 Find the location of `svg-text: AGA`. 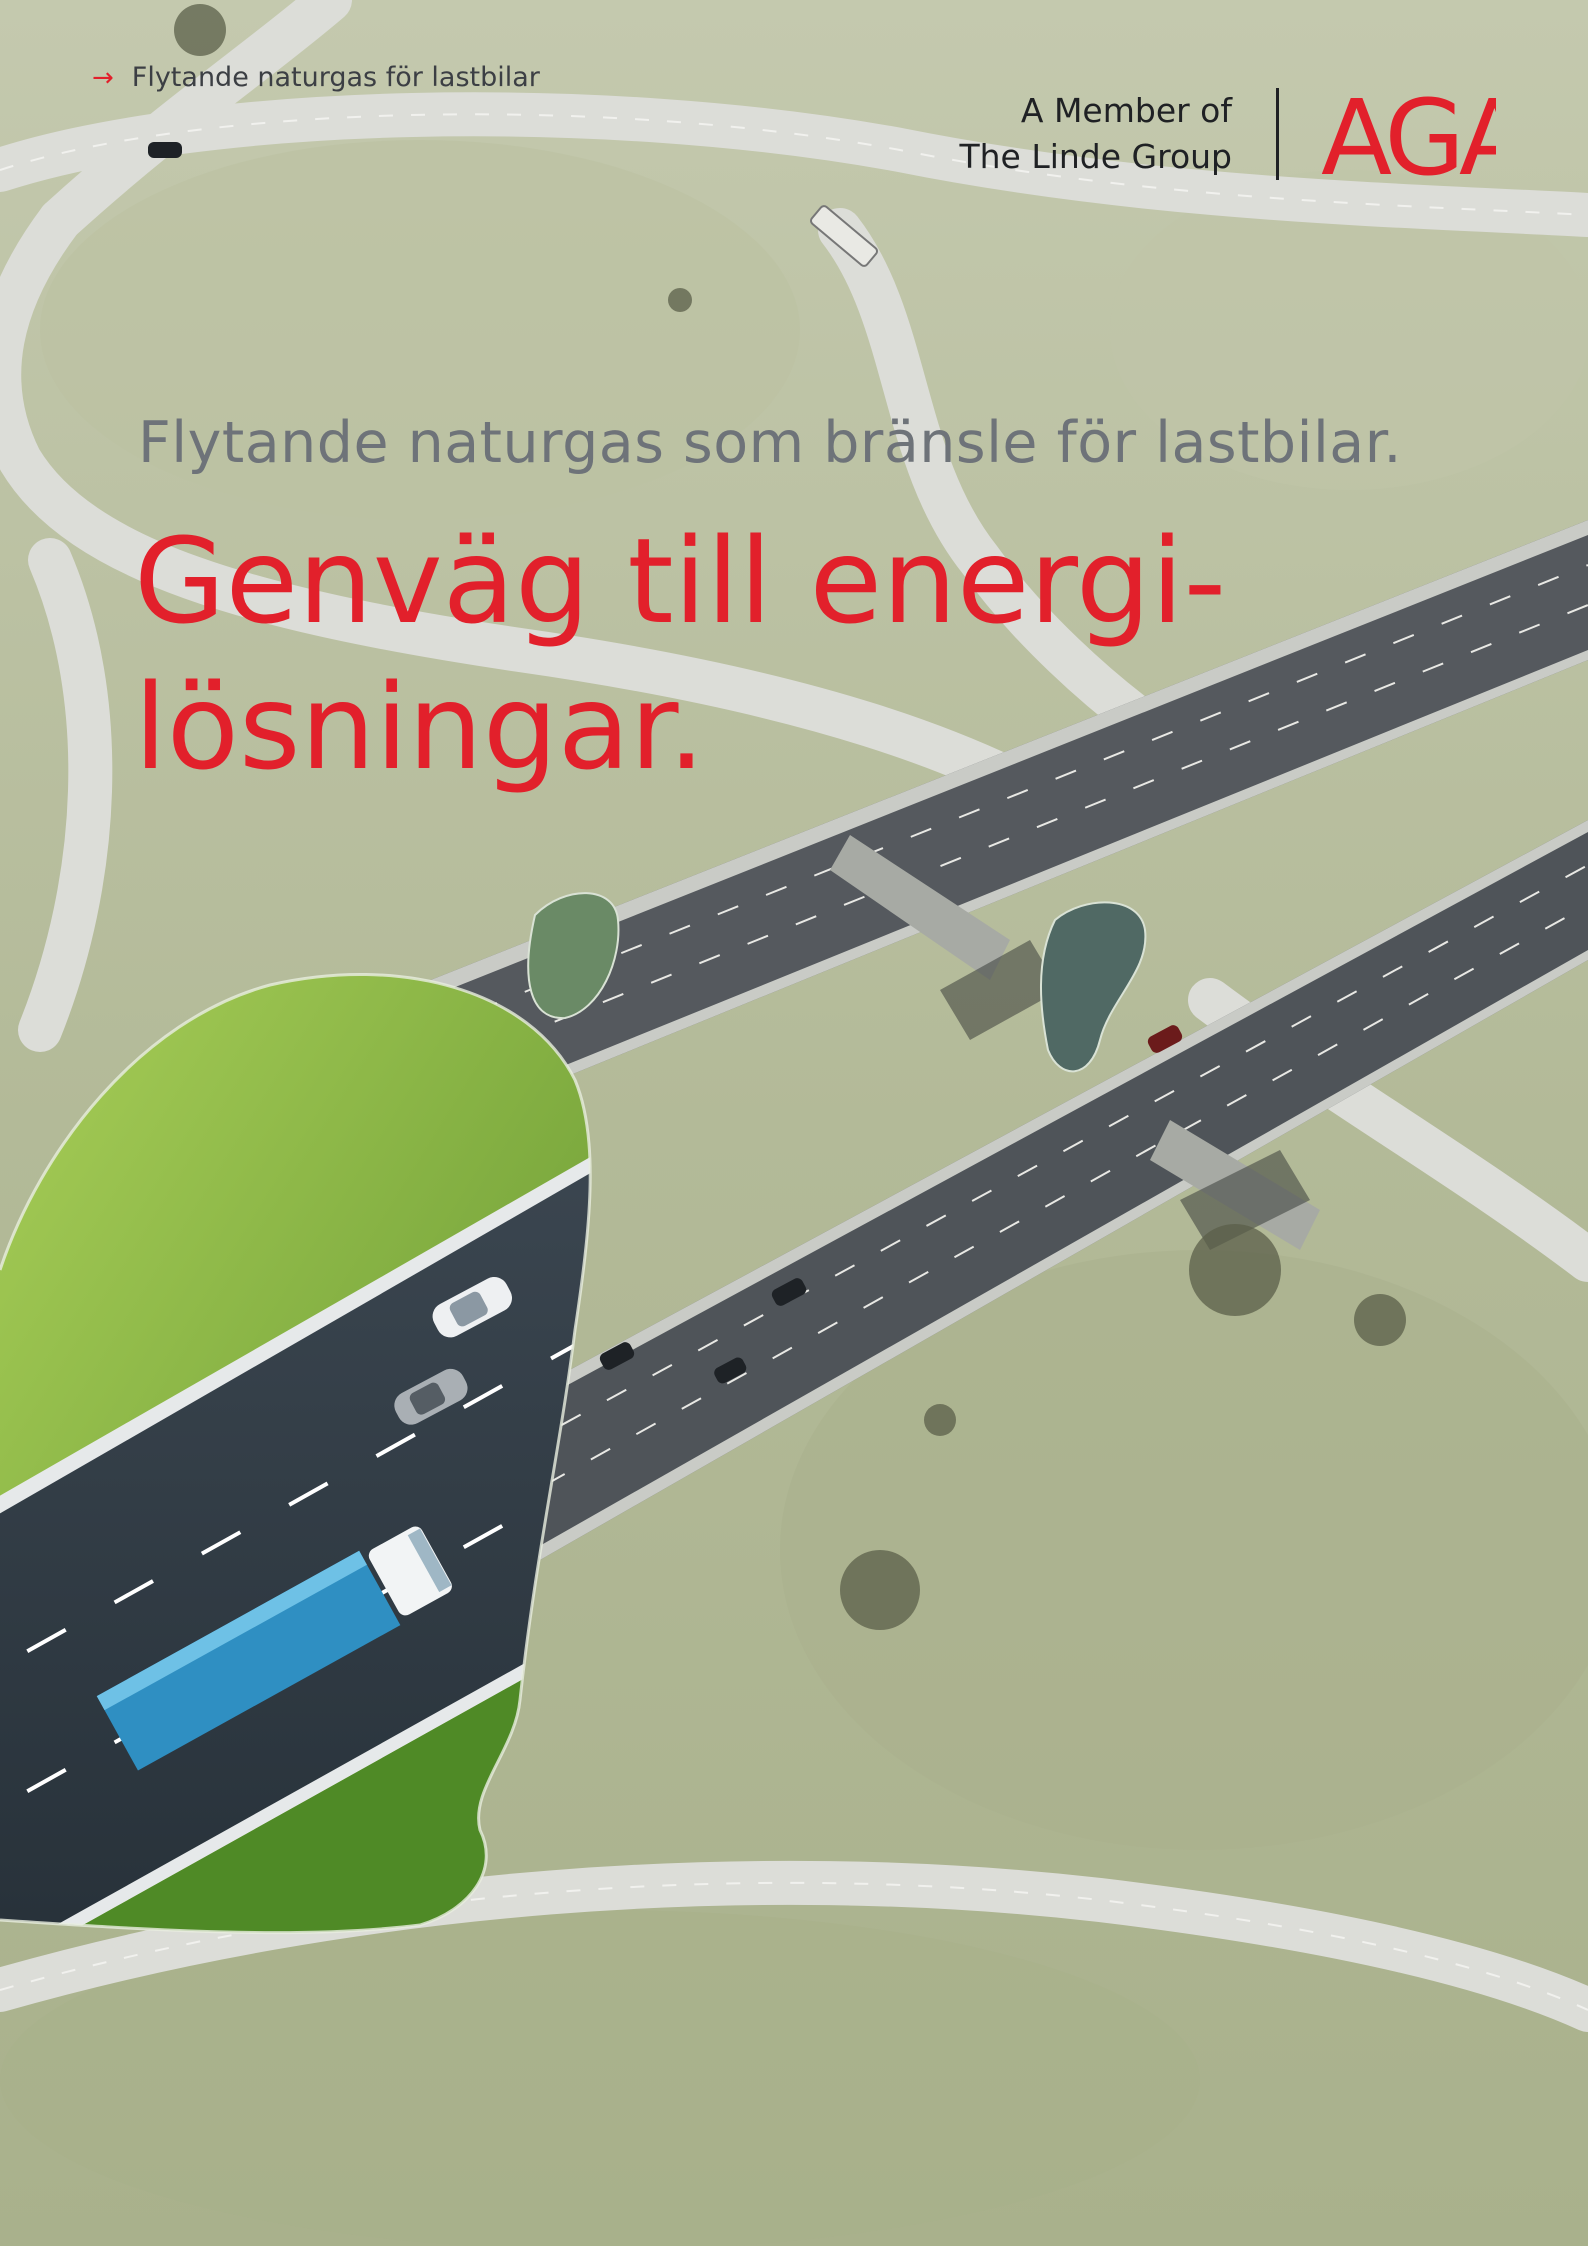

svg-text: AGA is located at coordinates (1408, 134).